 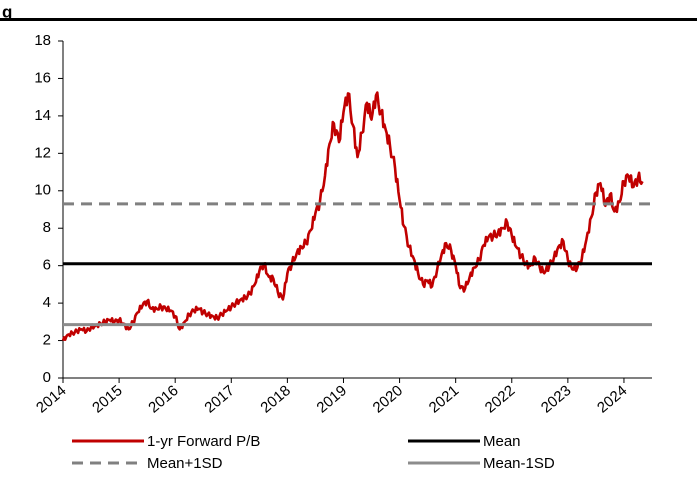 I want to click on y-tick-label: 0, so click(x=47, y=377).